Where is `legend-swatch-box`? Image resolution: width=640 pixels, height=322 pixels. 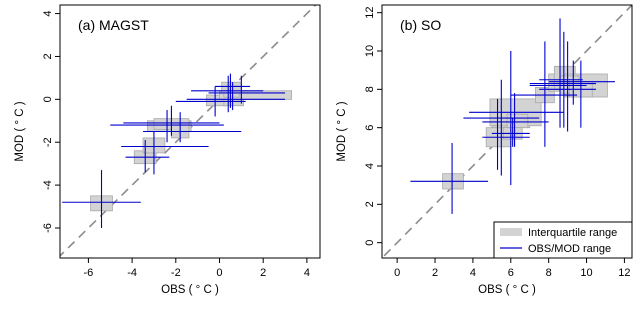 legend-swatch-box is located at coordinates (511, 232).